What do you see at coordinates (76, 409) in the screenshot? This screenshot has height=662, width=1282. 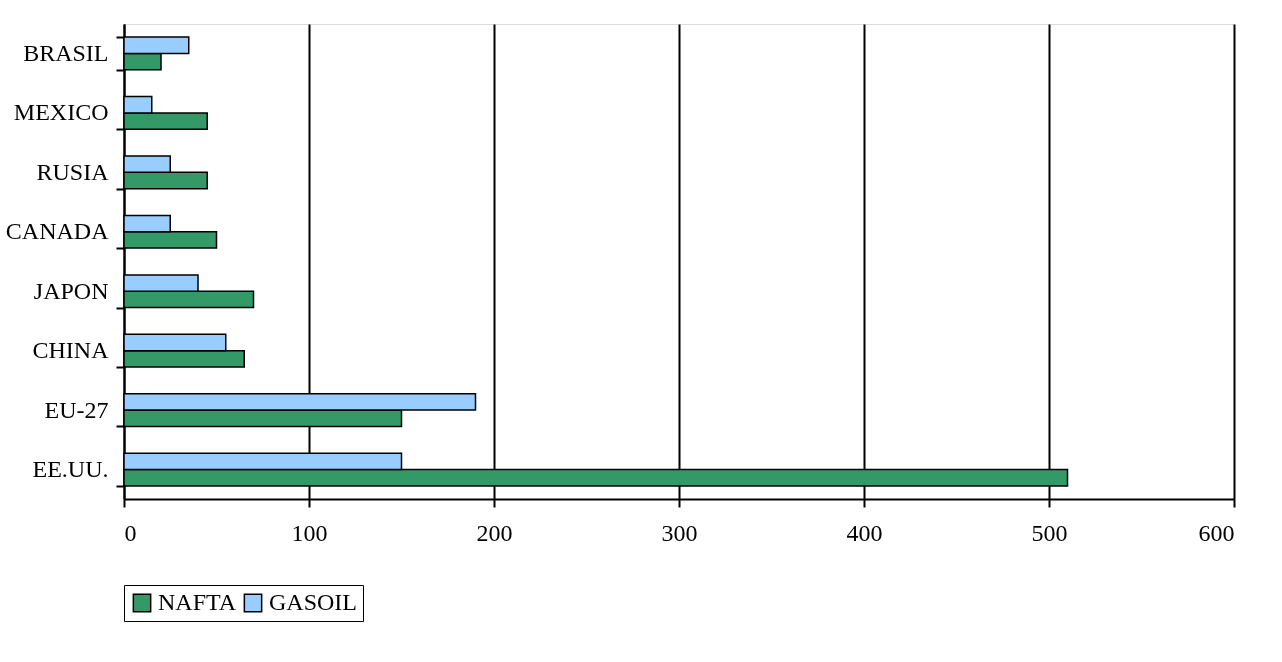 I see `y-tick-label: EU-27` at bounding box center [76, 409].